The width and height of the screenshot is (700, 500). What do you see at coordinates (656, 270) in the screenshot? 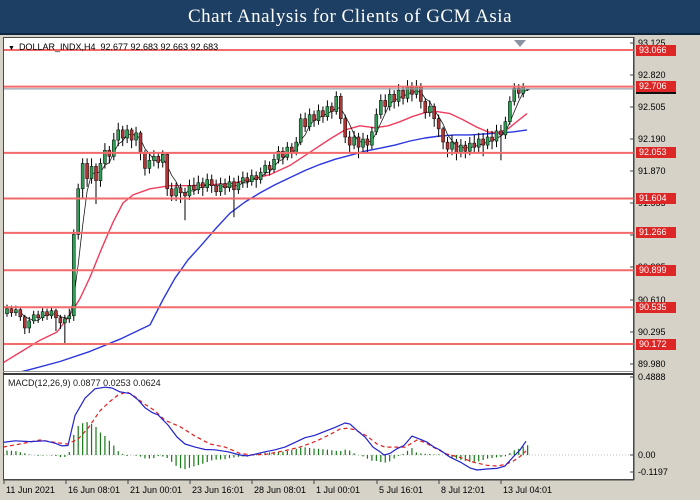
I see `level-price-badge: 90.899` at bounding box center [656, 270].